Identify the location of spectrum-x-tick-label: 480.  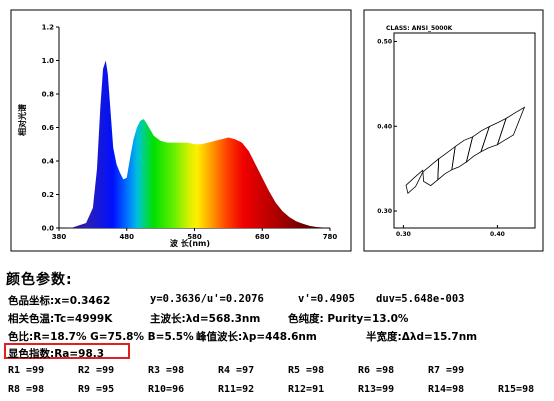
(126, 237).